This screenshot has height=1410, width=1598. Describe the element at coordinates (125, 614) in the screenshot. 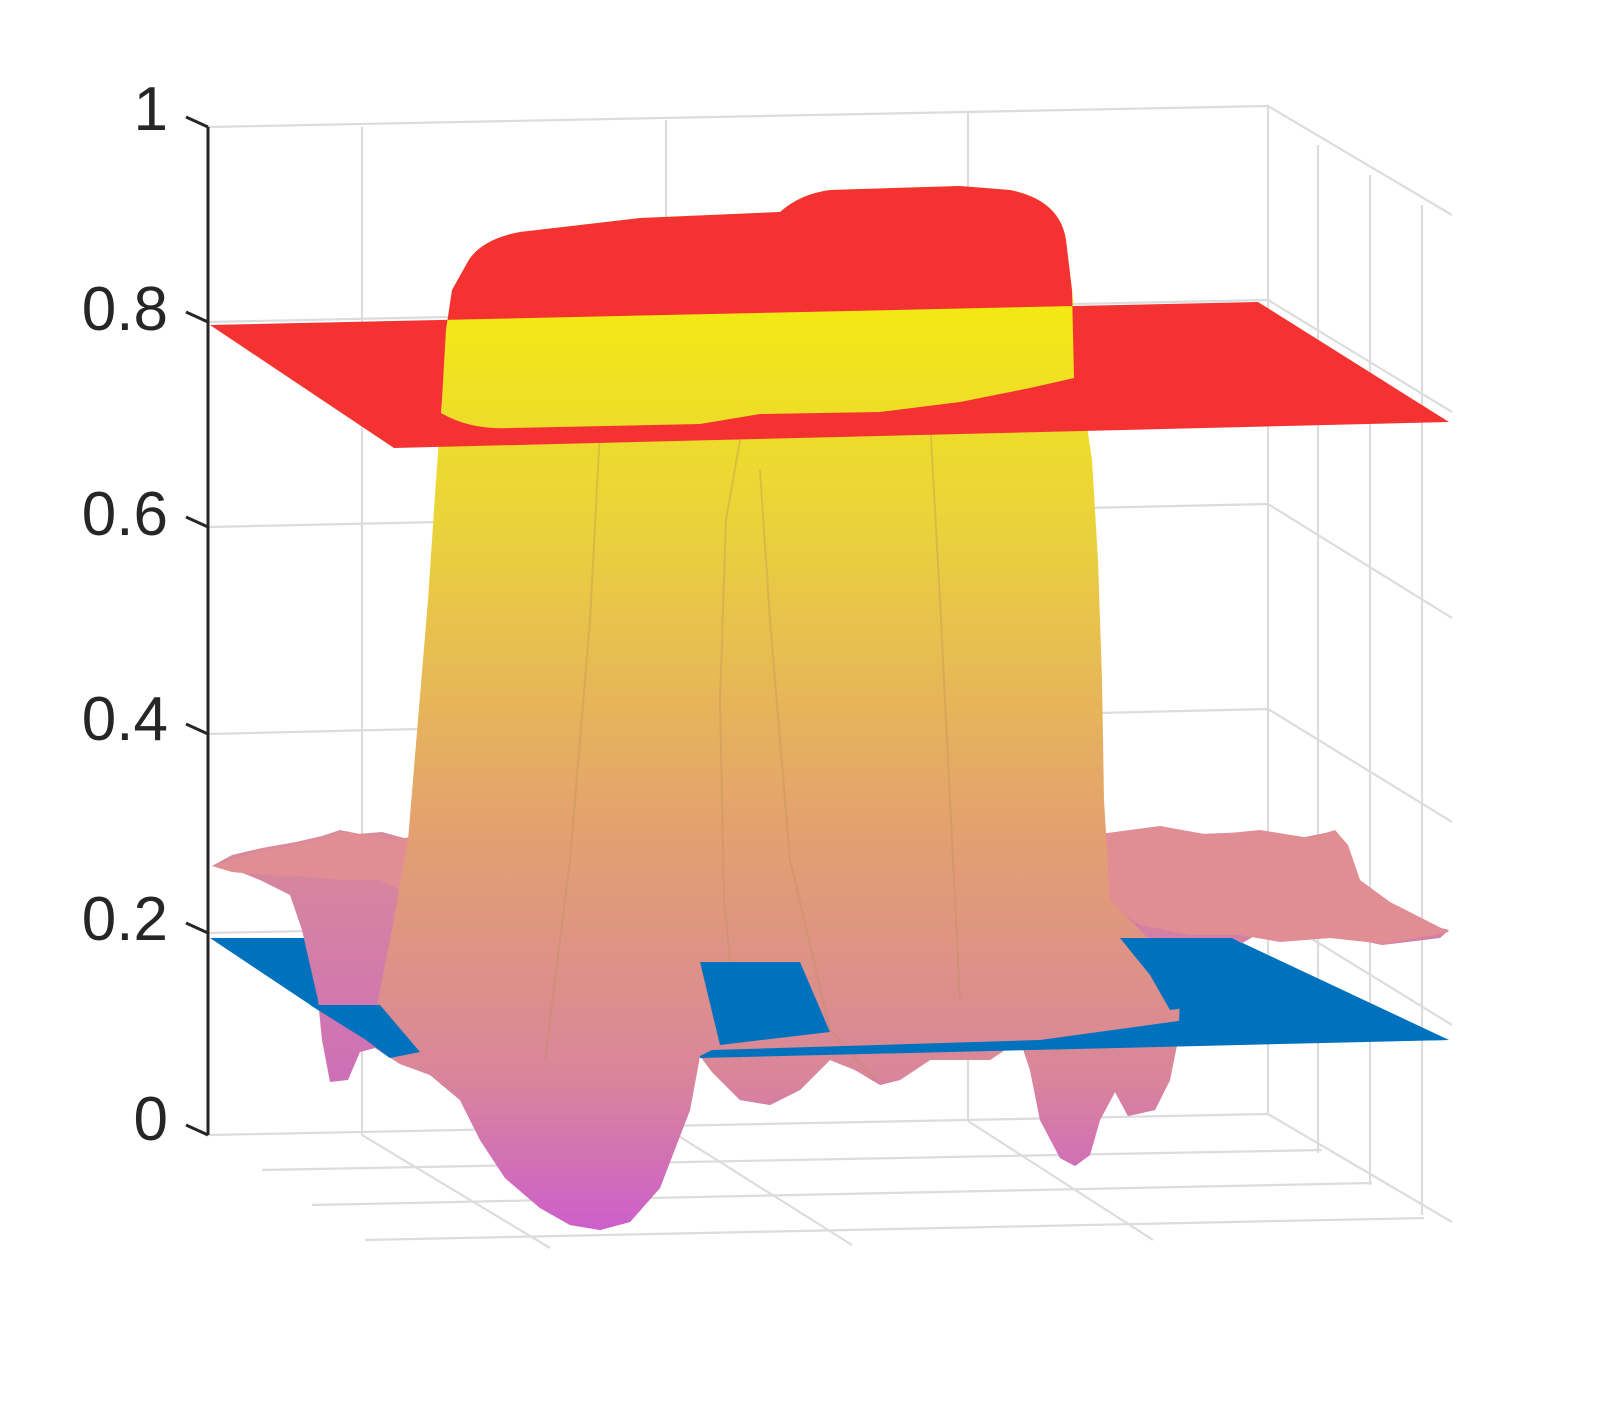

I see `z-tick-labels: 1 0.8 0.6 0.4 0.2 0` at that location.